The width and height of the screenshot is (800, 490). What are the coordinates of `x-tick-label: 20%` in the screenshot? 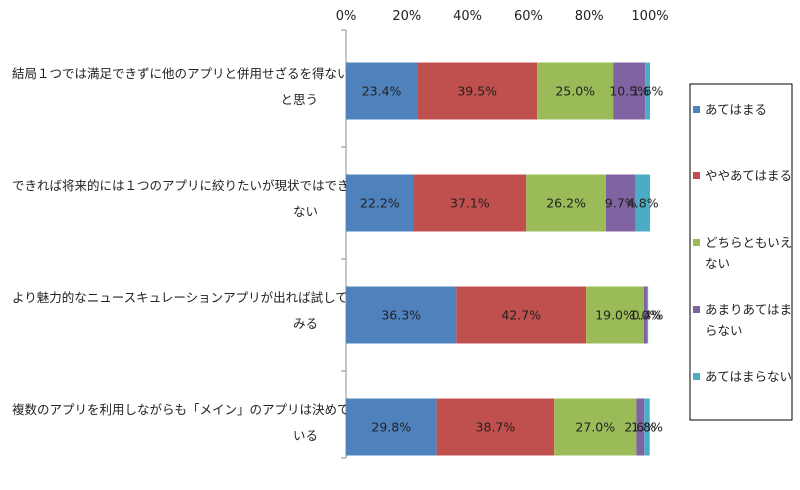 It's located at (406, 16).